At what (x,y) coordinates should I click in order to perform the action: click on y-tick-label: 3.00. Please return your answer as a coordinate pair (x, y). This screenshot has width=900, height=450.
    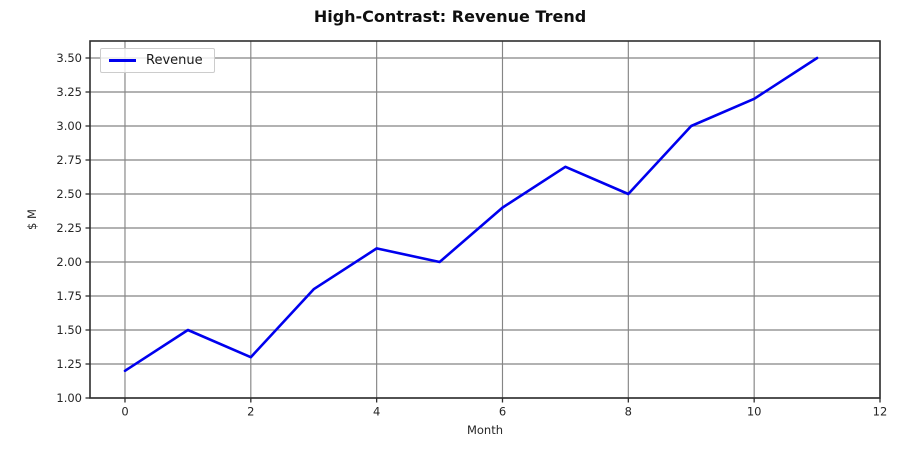
    Looking at the image, I should click on (69, 126).